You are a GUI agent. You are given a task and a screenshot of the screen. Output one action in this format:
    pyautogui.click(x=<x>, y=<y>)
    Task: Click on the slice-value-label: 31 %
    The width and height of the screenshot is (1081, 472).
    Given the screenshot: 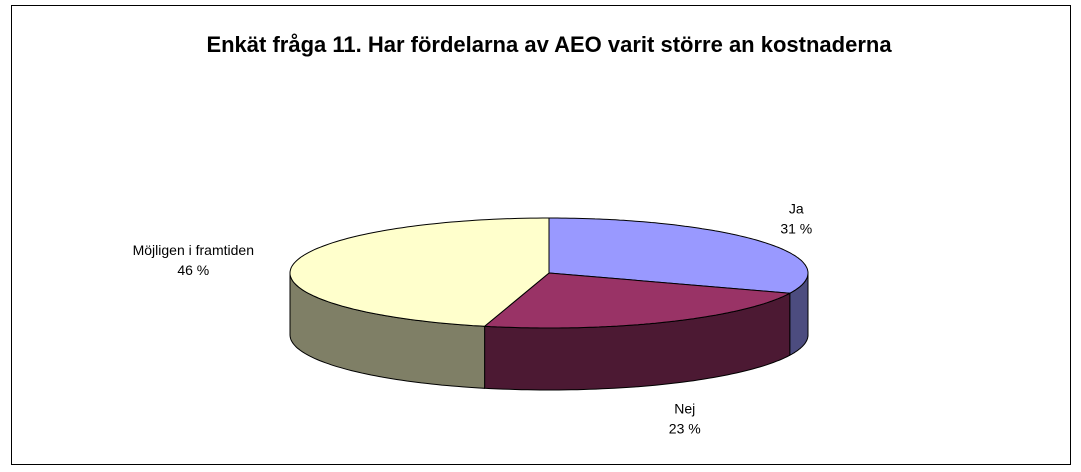 What is the action you would take?
    pyautogui.click(x=796, y=228)
    